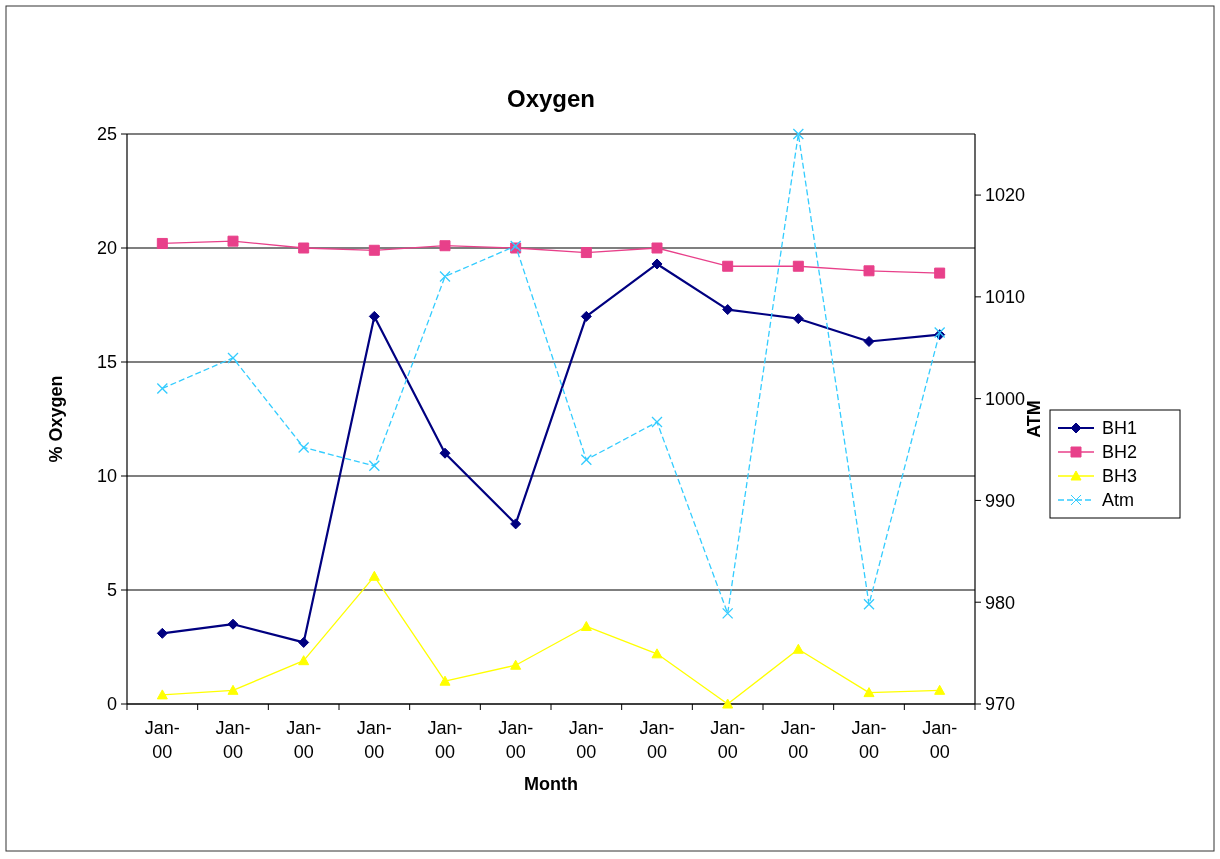  What do you see at coordinates (106, 248) in the screenshot?
I see `y-tick-label: 20` at bounding box center [106, 248].